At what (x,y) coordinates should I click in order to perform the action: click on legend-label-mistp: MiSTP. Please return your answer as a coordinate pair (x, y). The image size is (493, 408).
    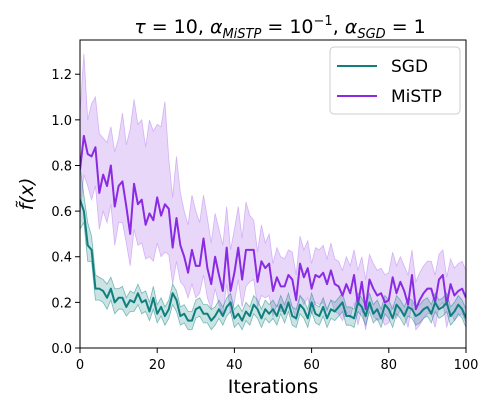
    Looking at the image, I should click on (416, 97).